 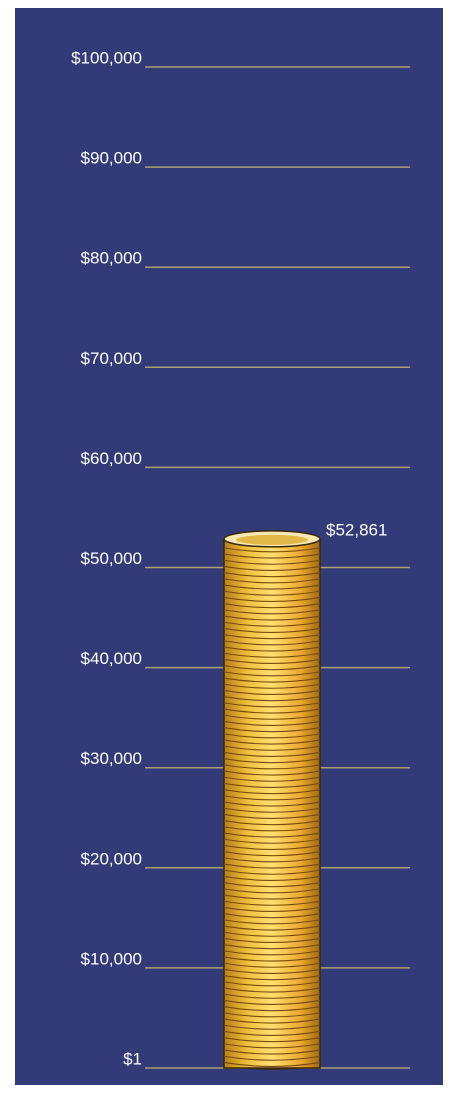 I want to click on y-tick-label: $1, so click(x=132, y=1058).